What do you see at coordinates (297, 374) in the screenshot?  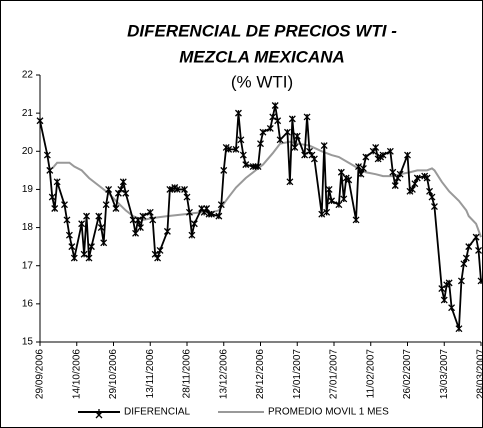 I see `x-tick-label: 12/01/2007` at bounding box center [297, 374].